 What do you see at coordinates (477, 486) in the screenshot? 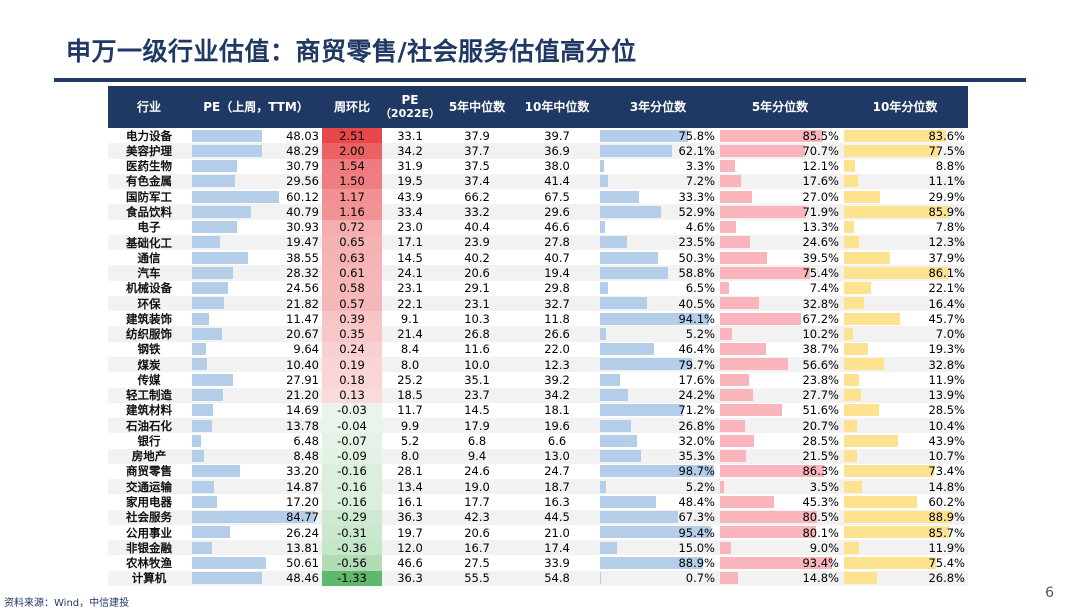
I see `median5-value: 19.0` at bounding box center [477, 486].